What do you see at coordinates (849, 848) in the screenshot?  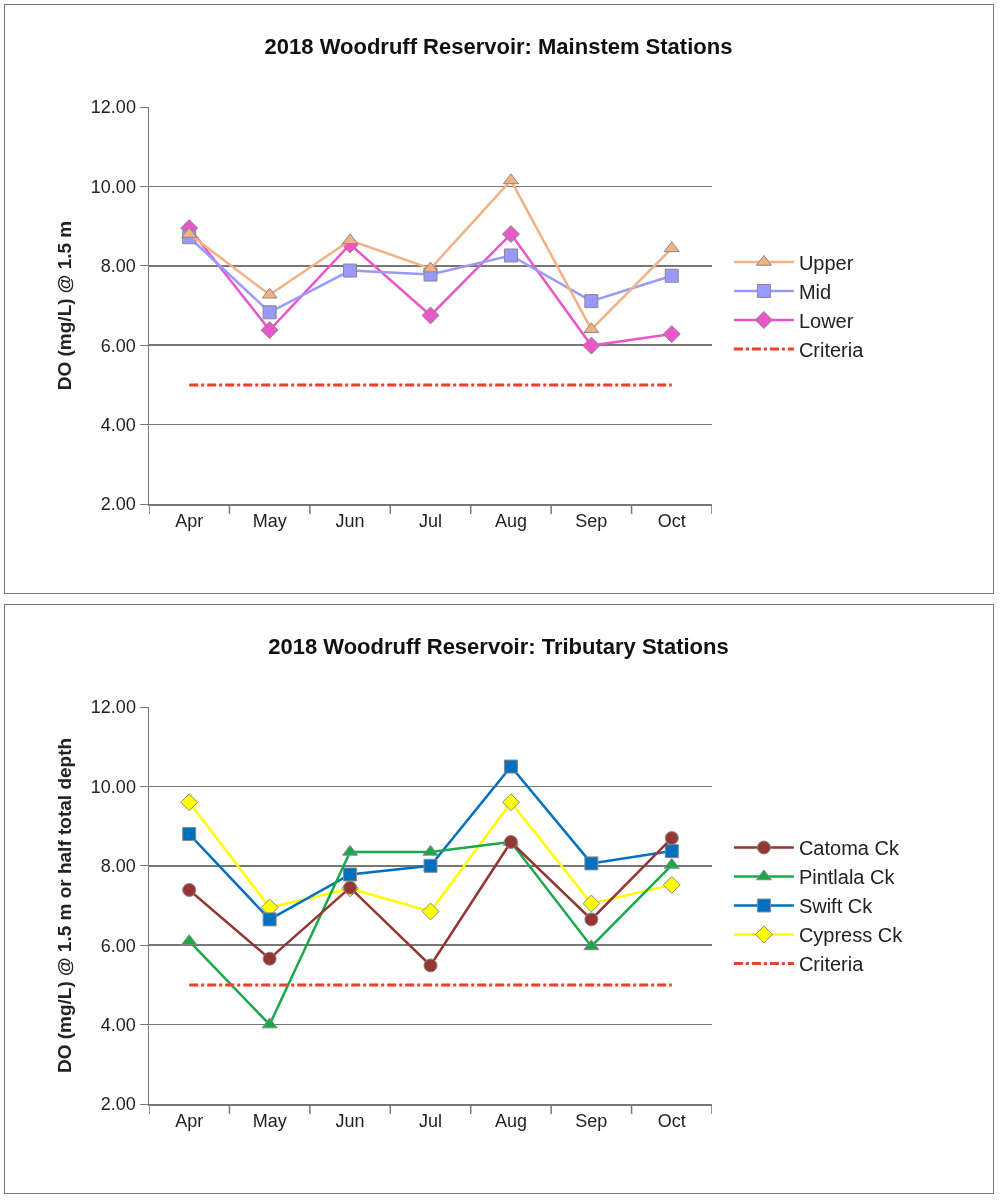 I see `legend-label: Catoma Ck` at bounding box center [849, 848].